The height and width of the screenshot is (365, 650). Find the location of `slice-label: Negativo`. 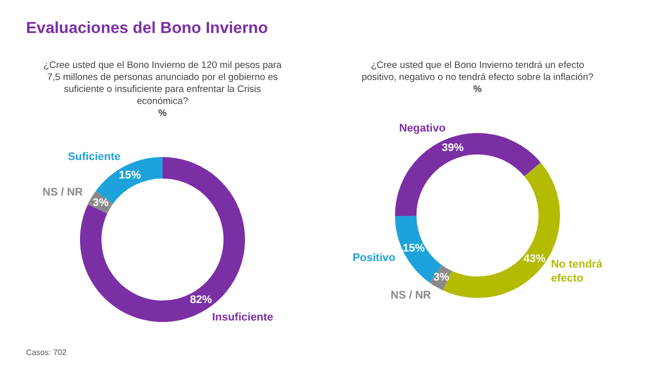

slice-label: Negativo is located at coordinates (422, 128).